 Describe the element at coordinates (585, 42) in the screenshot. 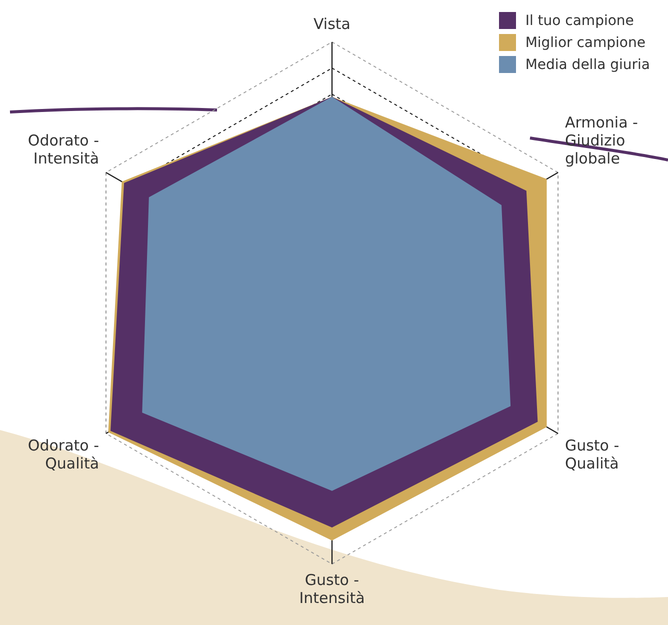

I see `legend-label: Miglior campione` at that location.